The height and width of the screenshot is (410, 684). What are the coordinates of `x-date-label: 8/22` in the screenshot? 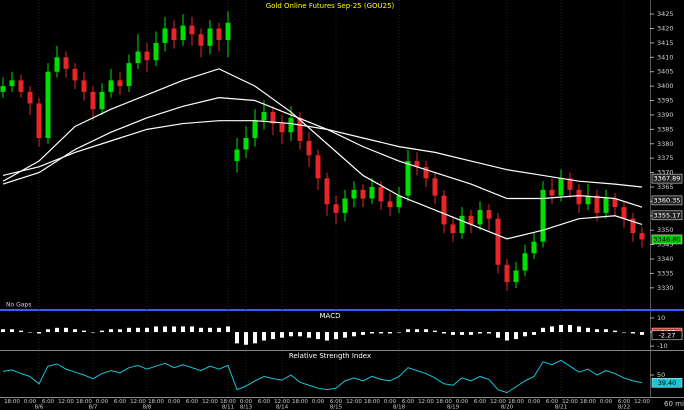 It's located at (624, 407).